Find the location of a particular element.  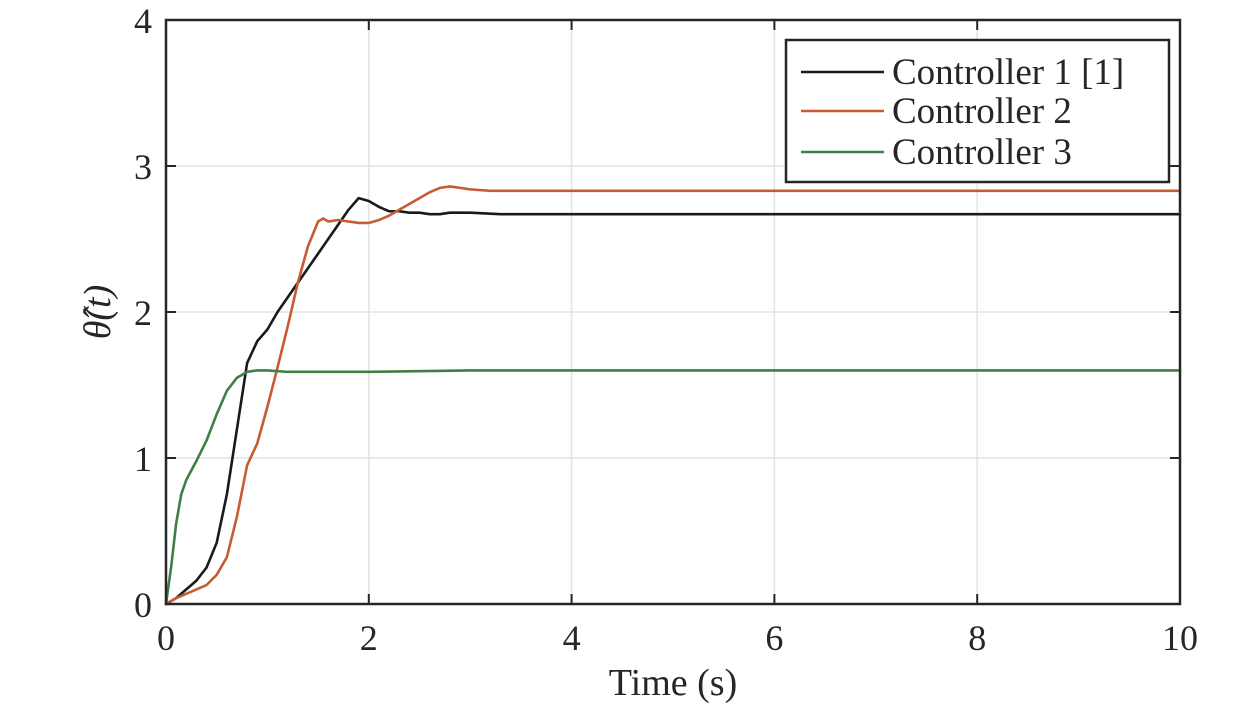

legend-label-controller-2: Controller 2 is located at coordinates (982, 111).